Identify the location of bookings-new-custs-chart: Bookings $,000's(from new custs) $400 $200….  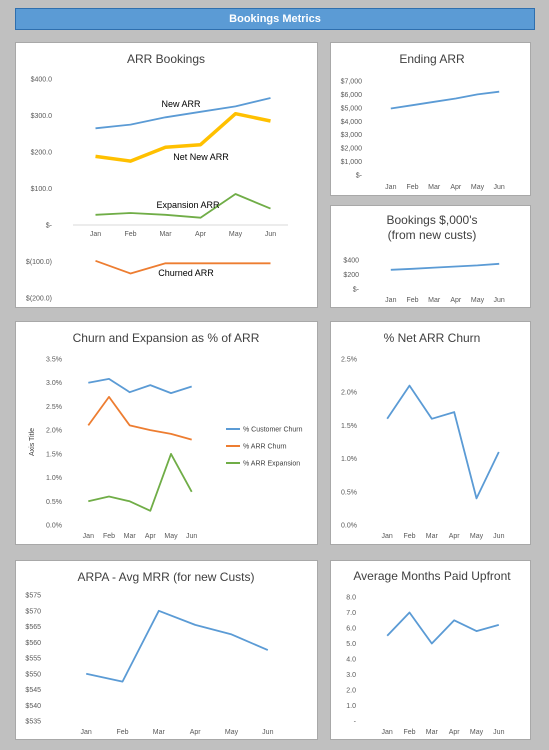
(424, 258).